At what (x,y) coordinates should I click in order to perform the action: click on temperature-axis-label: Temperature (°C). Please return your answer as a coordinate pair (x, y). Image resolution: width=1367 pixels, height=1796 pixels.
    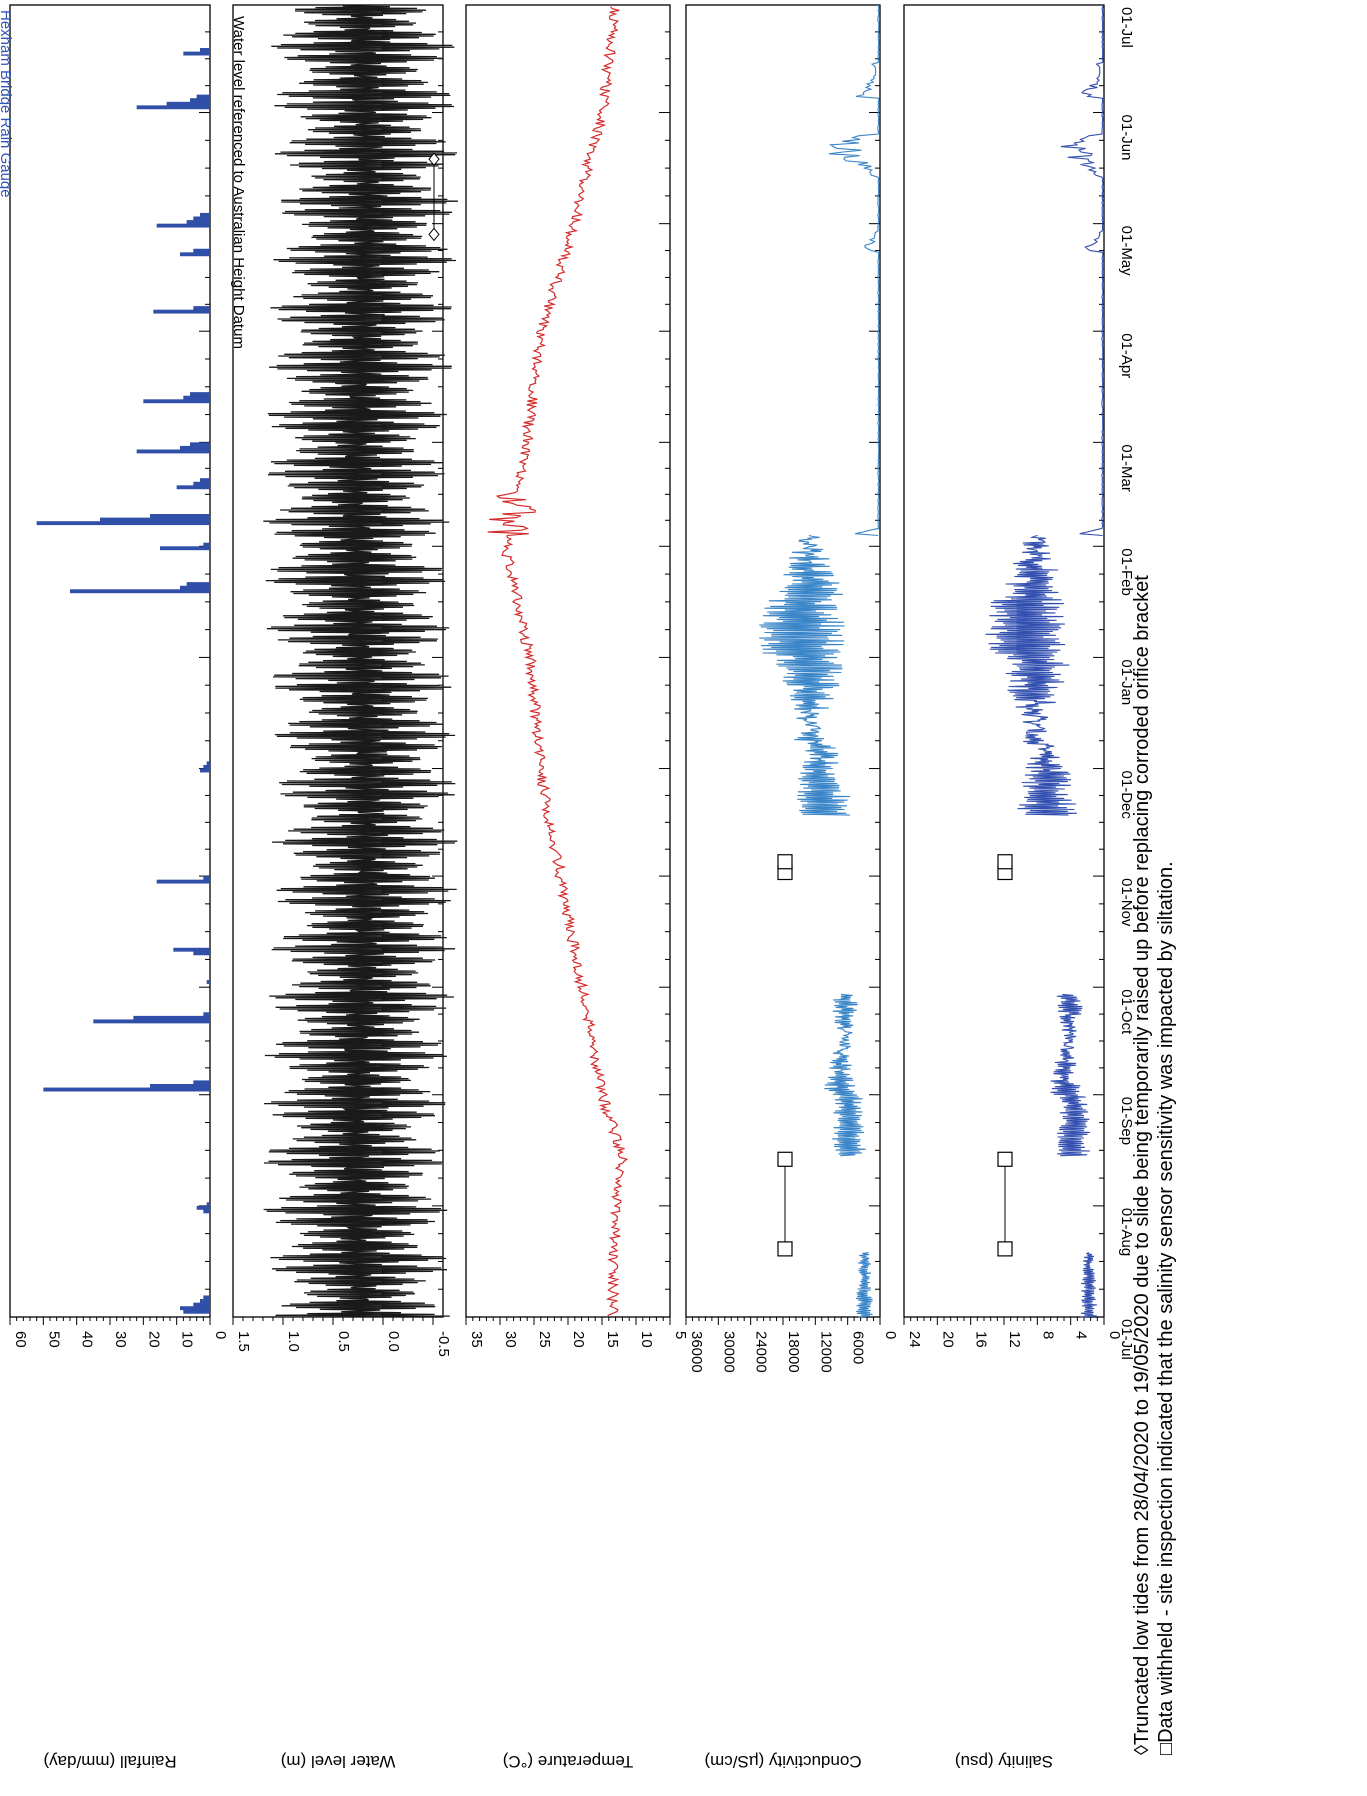
    Looking at the image, I should click on (568, 1761).